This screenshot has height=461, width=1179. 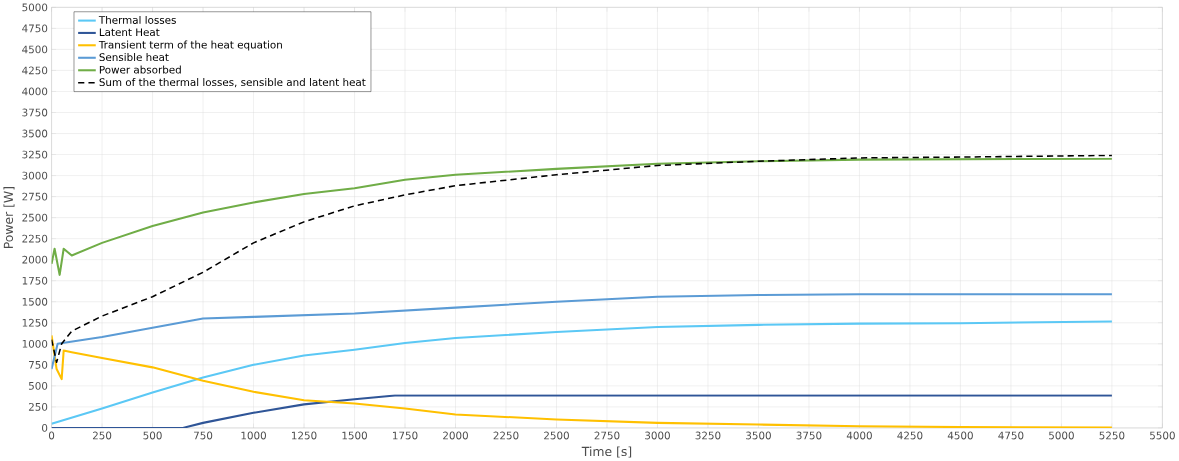 I want to click on y-tick-label: 500, so click(x=38, y=385).